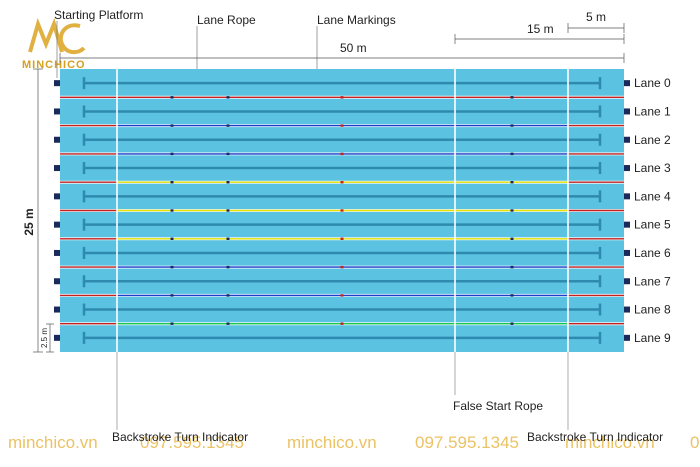 Image resolution: width=700 pixels, height=467 pixels. I want to click on dimension-50m: 50 m, so click(342, 52).